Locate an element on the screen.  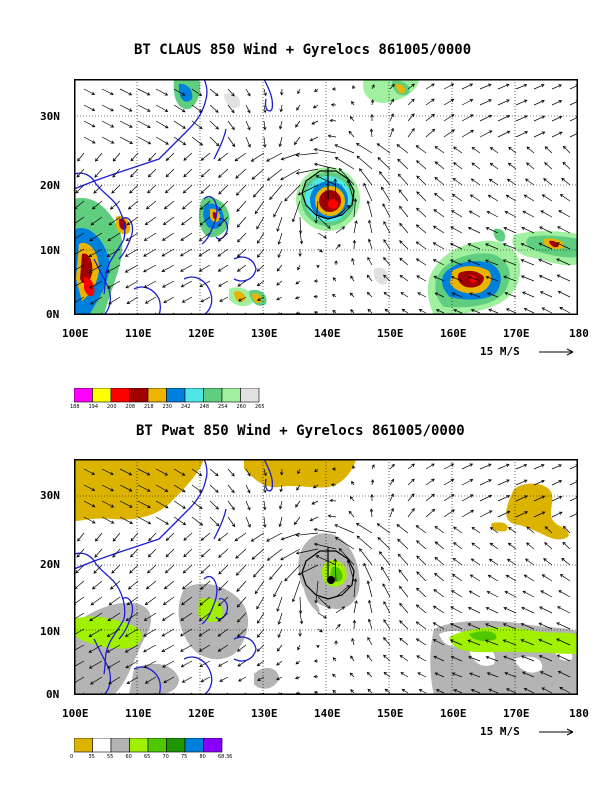
panel2-lon-140e: 140E is located at coordinates (327, 713).